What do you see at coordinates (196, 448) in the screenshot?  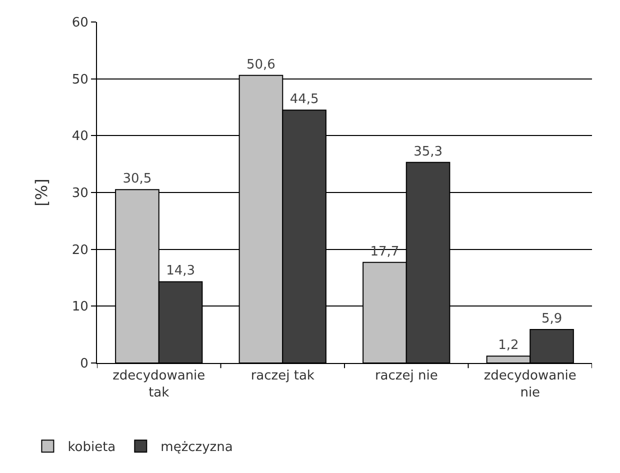 I see `legend-label: mężczyzna` at bounding box center [196, 448].